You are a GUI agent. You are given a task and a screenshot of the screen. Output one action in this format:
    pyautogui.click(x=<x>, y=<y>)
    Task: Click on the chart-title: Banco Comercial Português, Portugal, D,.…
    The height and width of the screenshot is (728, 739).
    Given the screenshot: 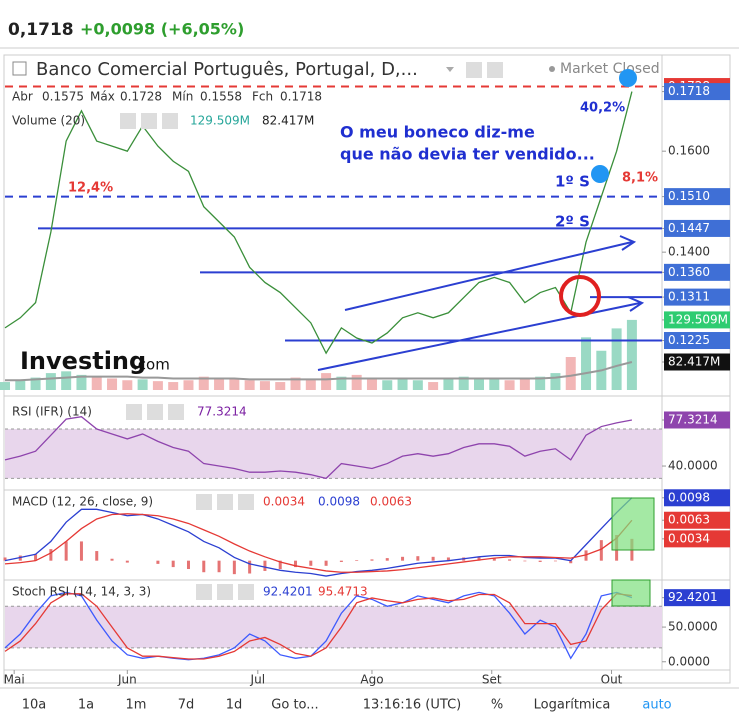 What is the action you would take?
    pyautogui.click(x=227, y=69)
    